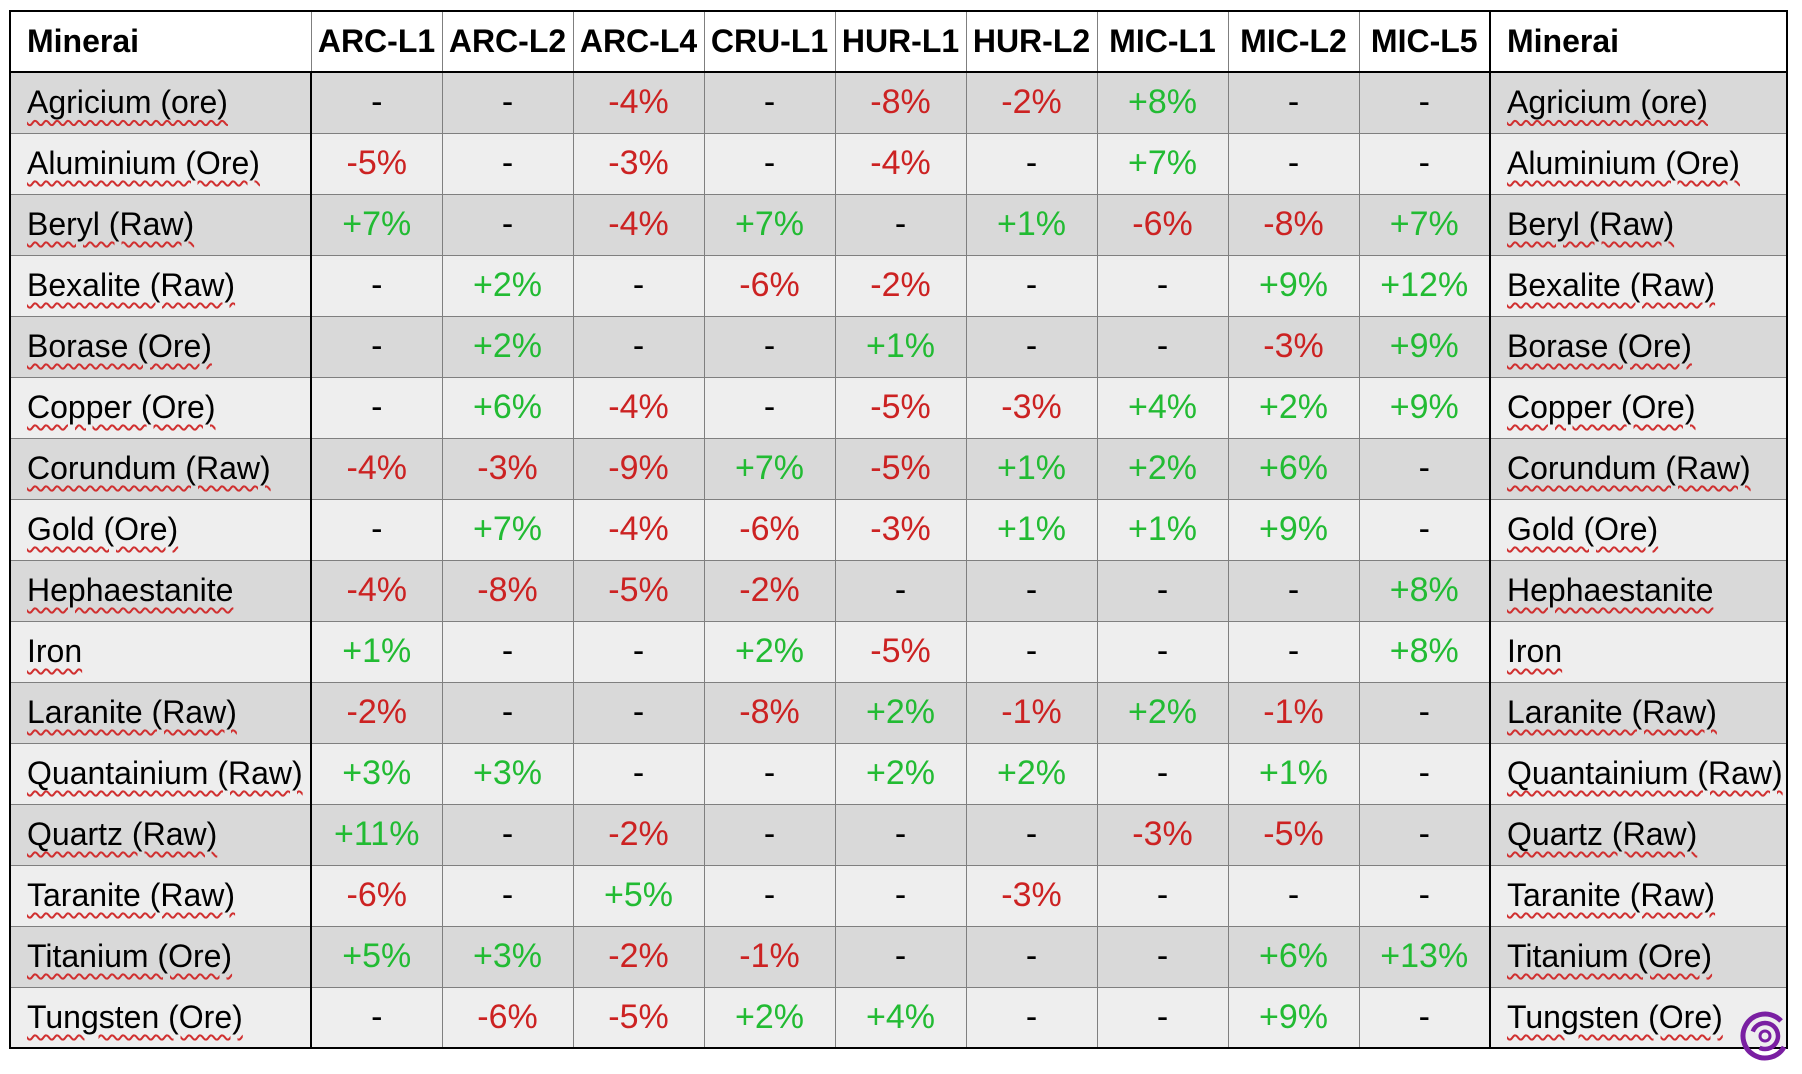 This screenshot has height=1074, width=1802. I want to click on mineral-name-text: Copper (Ore), so click(121, 407).